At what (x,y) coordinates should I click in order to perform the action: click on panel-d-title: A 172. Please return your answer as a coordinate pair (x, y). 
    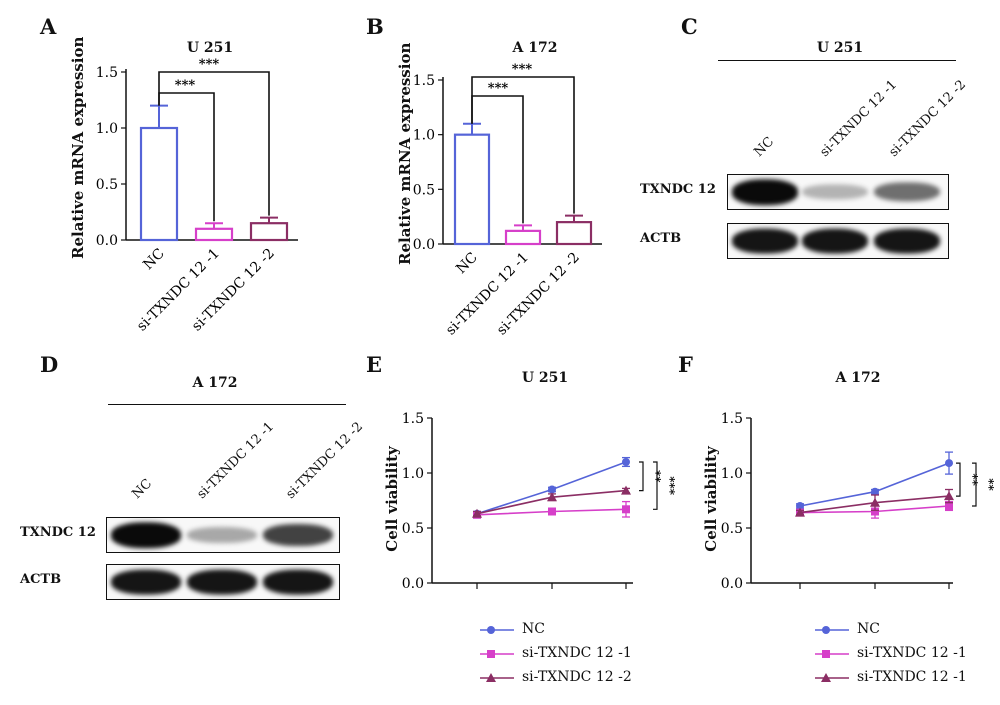
    Looking at the image, I should click on (215, 383).